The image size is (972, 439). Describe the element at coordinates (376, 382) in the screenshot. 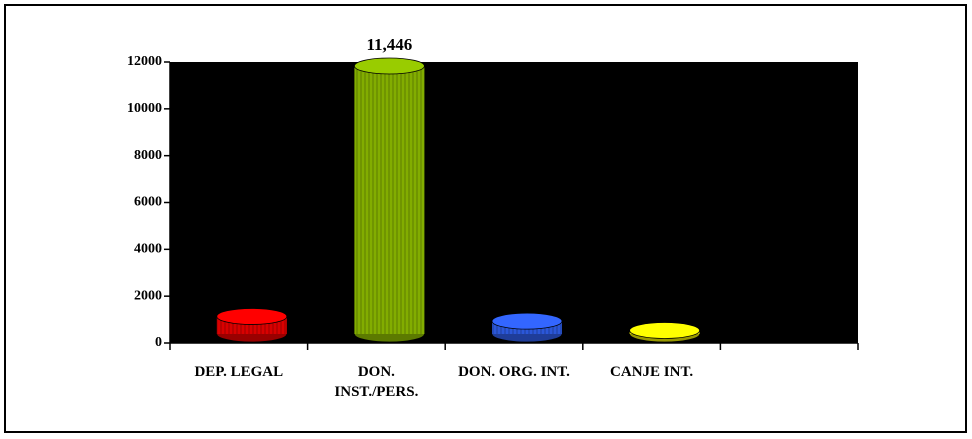

I see `x-tick-label: DON. INST./PERS.` at that location.